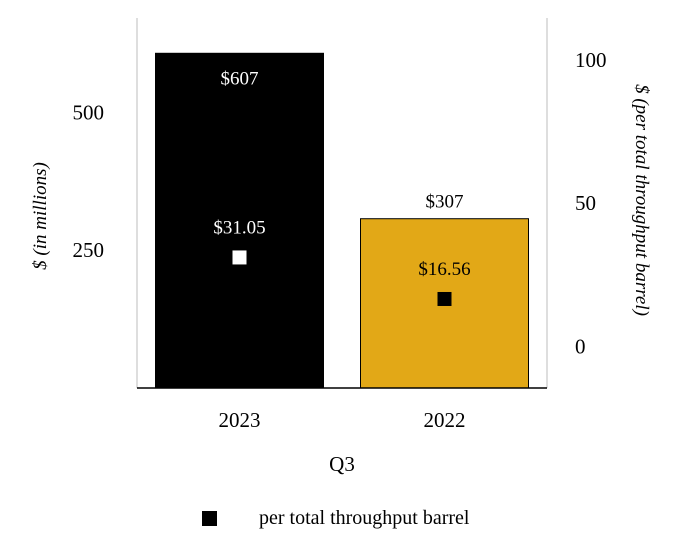 This screenshot has width=682, height=552. What do you see at coordinates (444, 298) in the screenshot?
I see `per-barrel-marker-2022` at bounding box center [444, 298].